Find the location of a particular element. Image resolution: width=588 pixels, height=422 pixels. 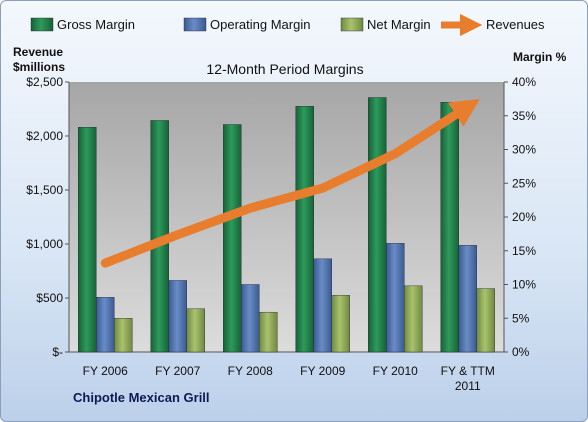

right-axis-tick-label: 0% is located at coordinates (521, 352).